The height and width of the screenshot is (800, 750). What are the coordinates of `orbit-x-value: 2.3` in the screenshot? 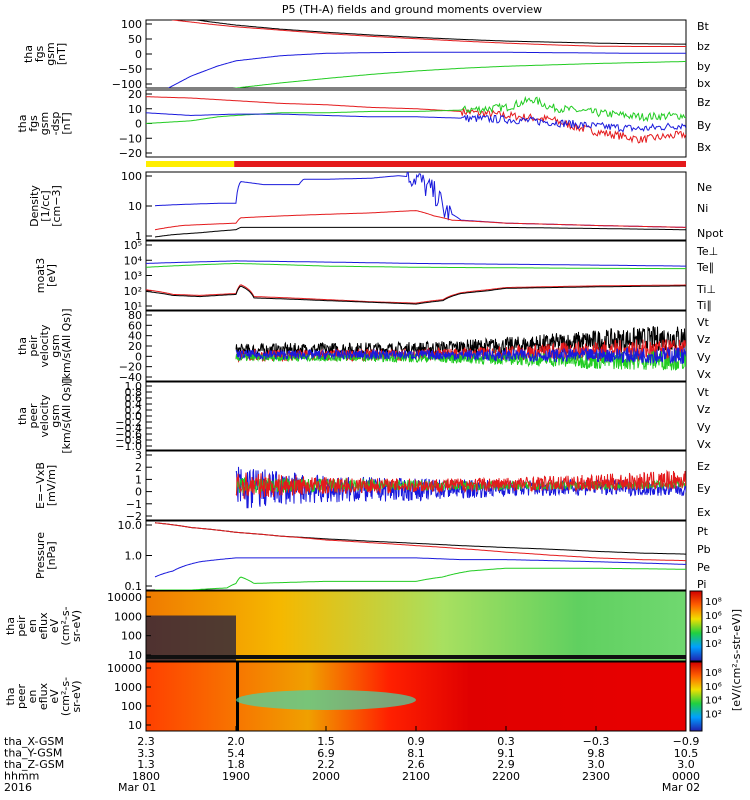 It's located at (146, 741).